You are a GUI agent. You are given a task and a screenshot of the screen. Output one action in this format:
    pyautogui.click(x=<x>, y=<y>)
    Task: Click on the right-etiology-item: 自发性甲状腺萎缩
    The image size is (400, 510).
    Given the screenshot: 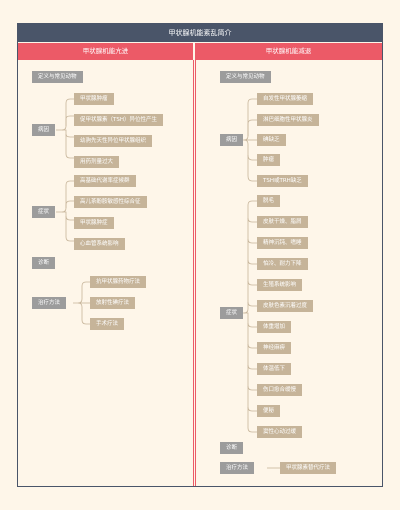 What is the action you would take?
    pyautogui.click(x=285, y=99)
    